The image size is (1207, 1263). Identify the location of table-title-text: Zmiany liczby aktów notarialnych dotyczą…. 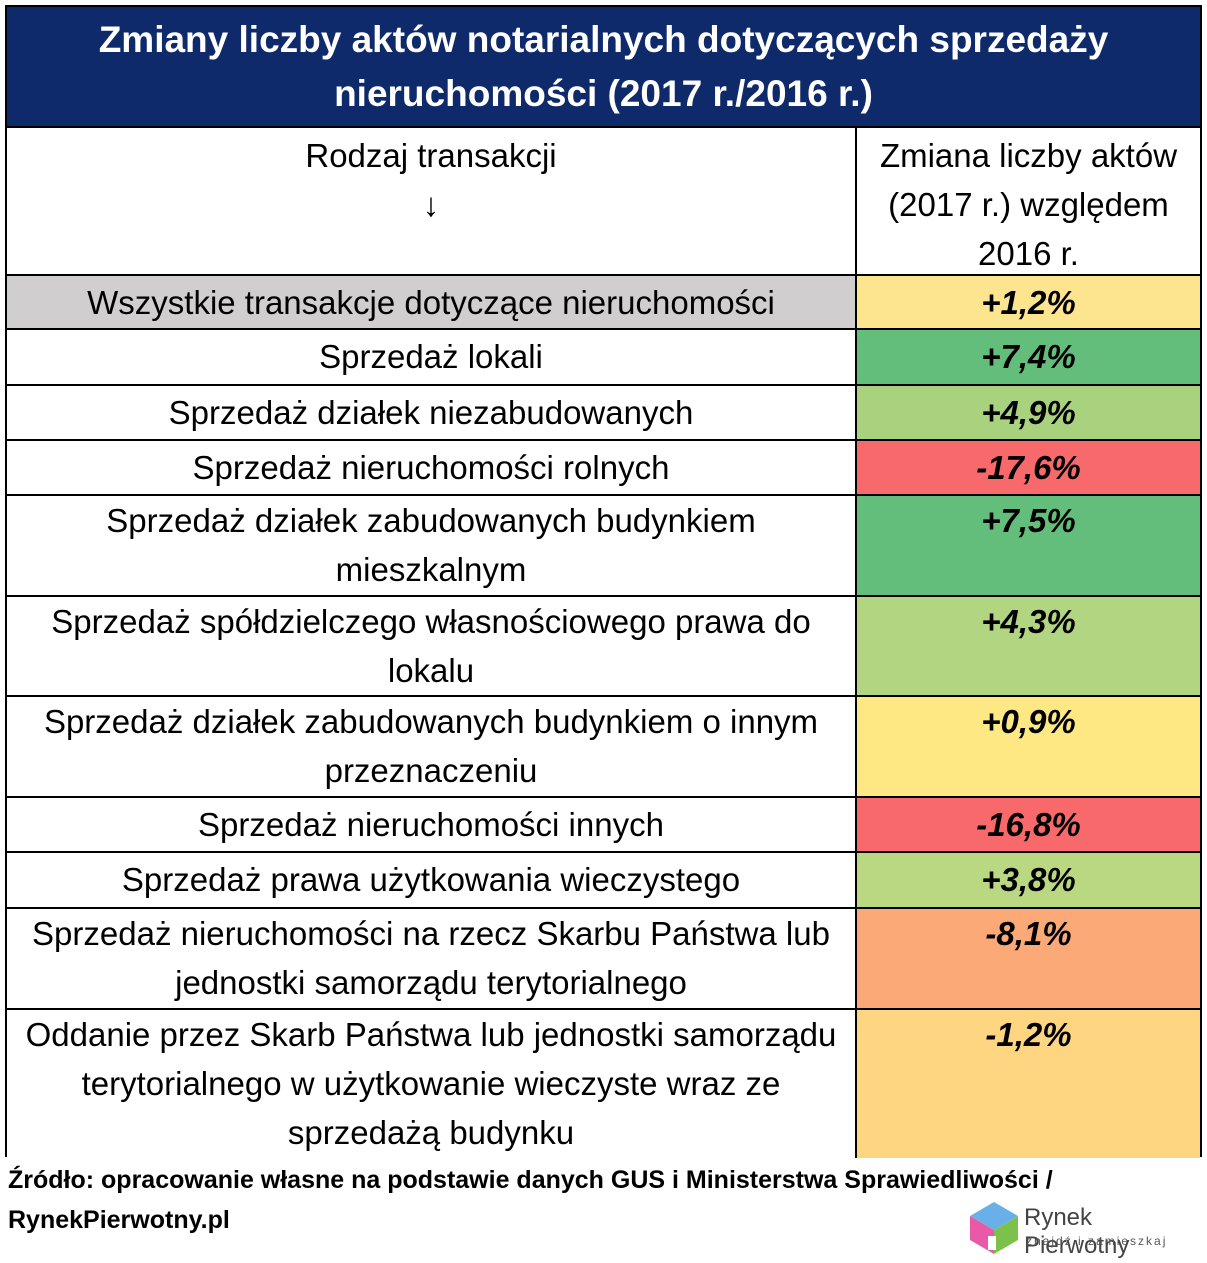
(603, 66).